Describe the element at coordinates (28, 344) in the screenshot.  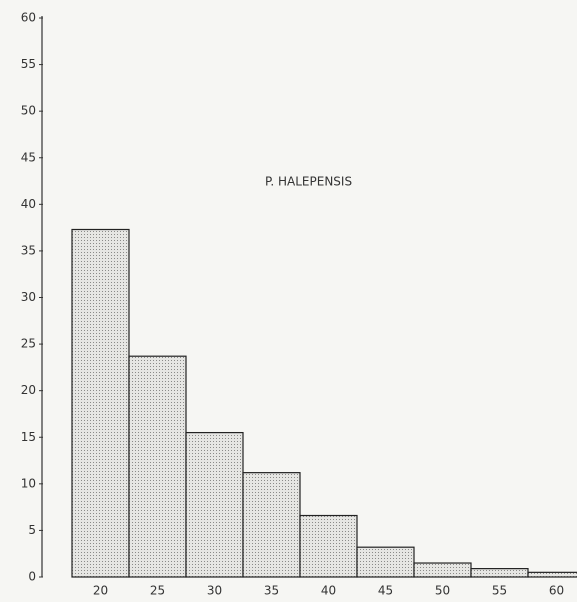
I see `y-tick-label: 25` at that location.